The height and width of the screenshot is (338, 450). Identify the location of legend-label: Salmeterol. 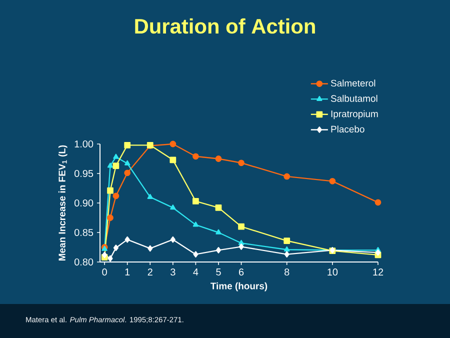
(353, 83).